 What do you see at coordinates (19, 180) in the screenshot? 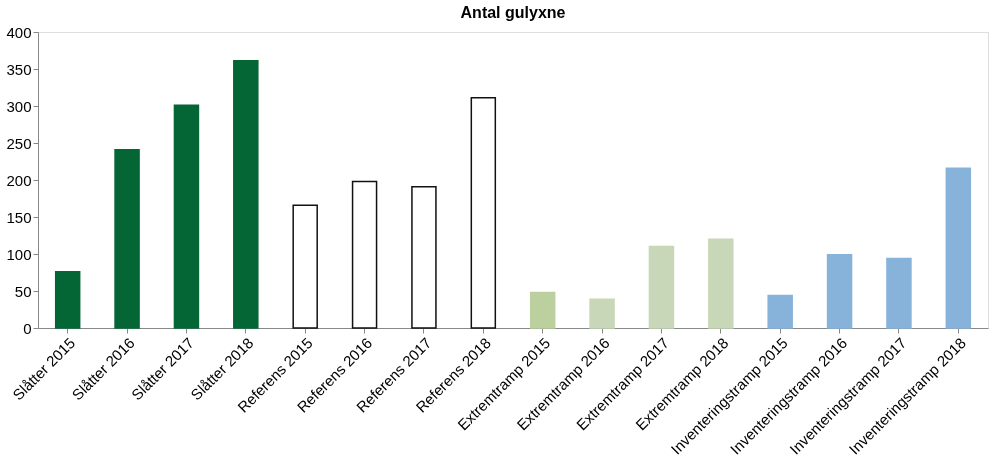
I see `y-tick-label: 200` at bounding box center [19, 180].